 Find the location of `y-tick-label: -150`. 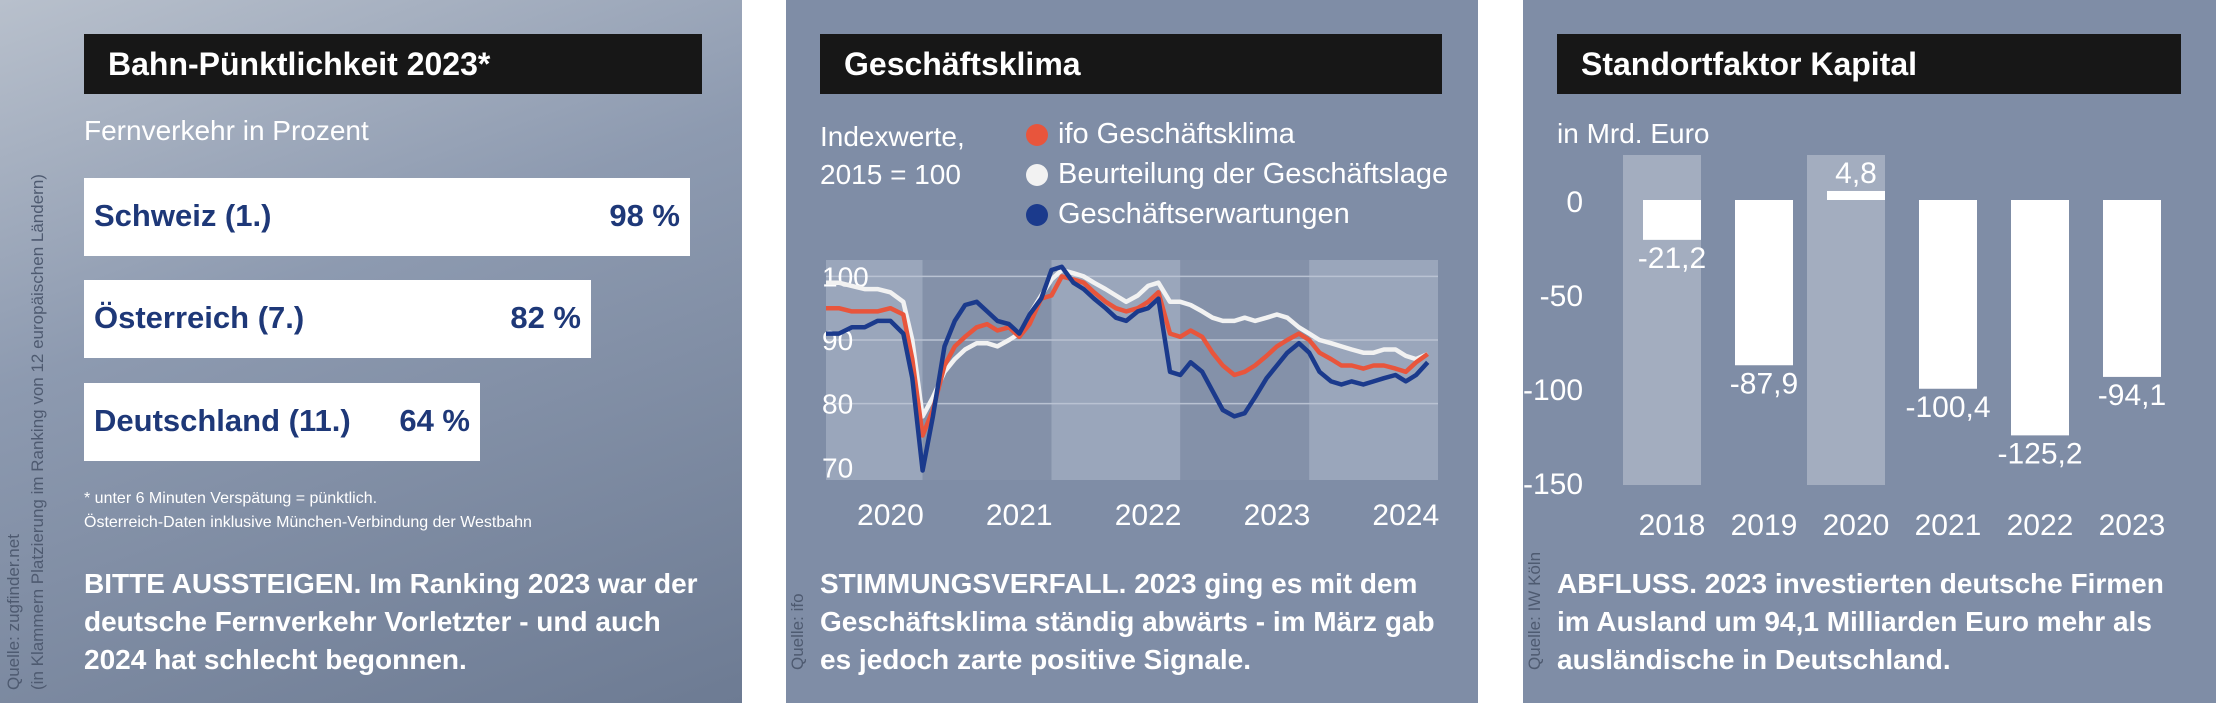

y-tick-label: -150 is located at coordinates (1553, 484).